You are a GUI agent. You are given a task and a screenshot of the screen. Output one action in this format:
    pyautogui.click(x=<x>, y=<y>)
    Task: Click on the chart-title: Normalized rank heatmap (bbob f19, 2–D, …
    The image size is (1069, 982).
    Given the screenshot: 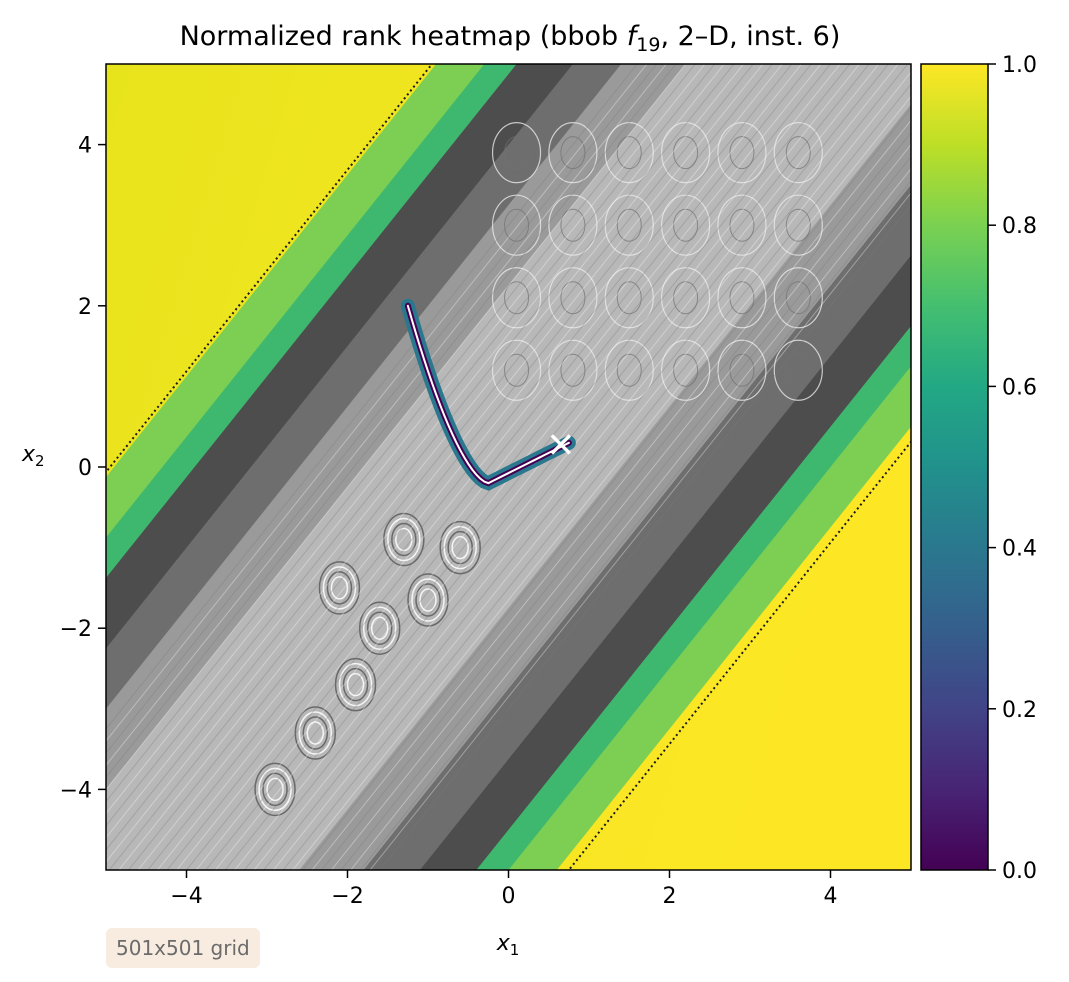 What is the action you would take?
    pyautogui.click(x=510, y=38)
    